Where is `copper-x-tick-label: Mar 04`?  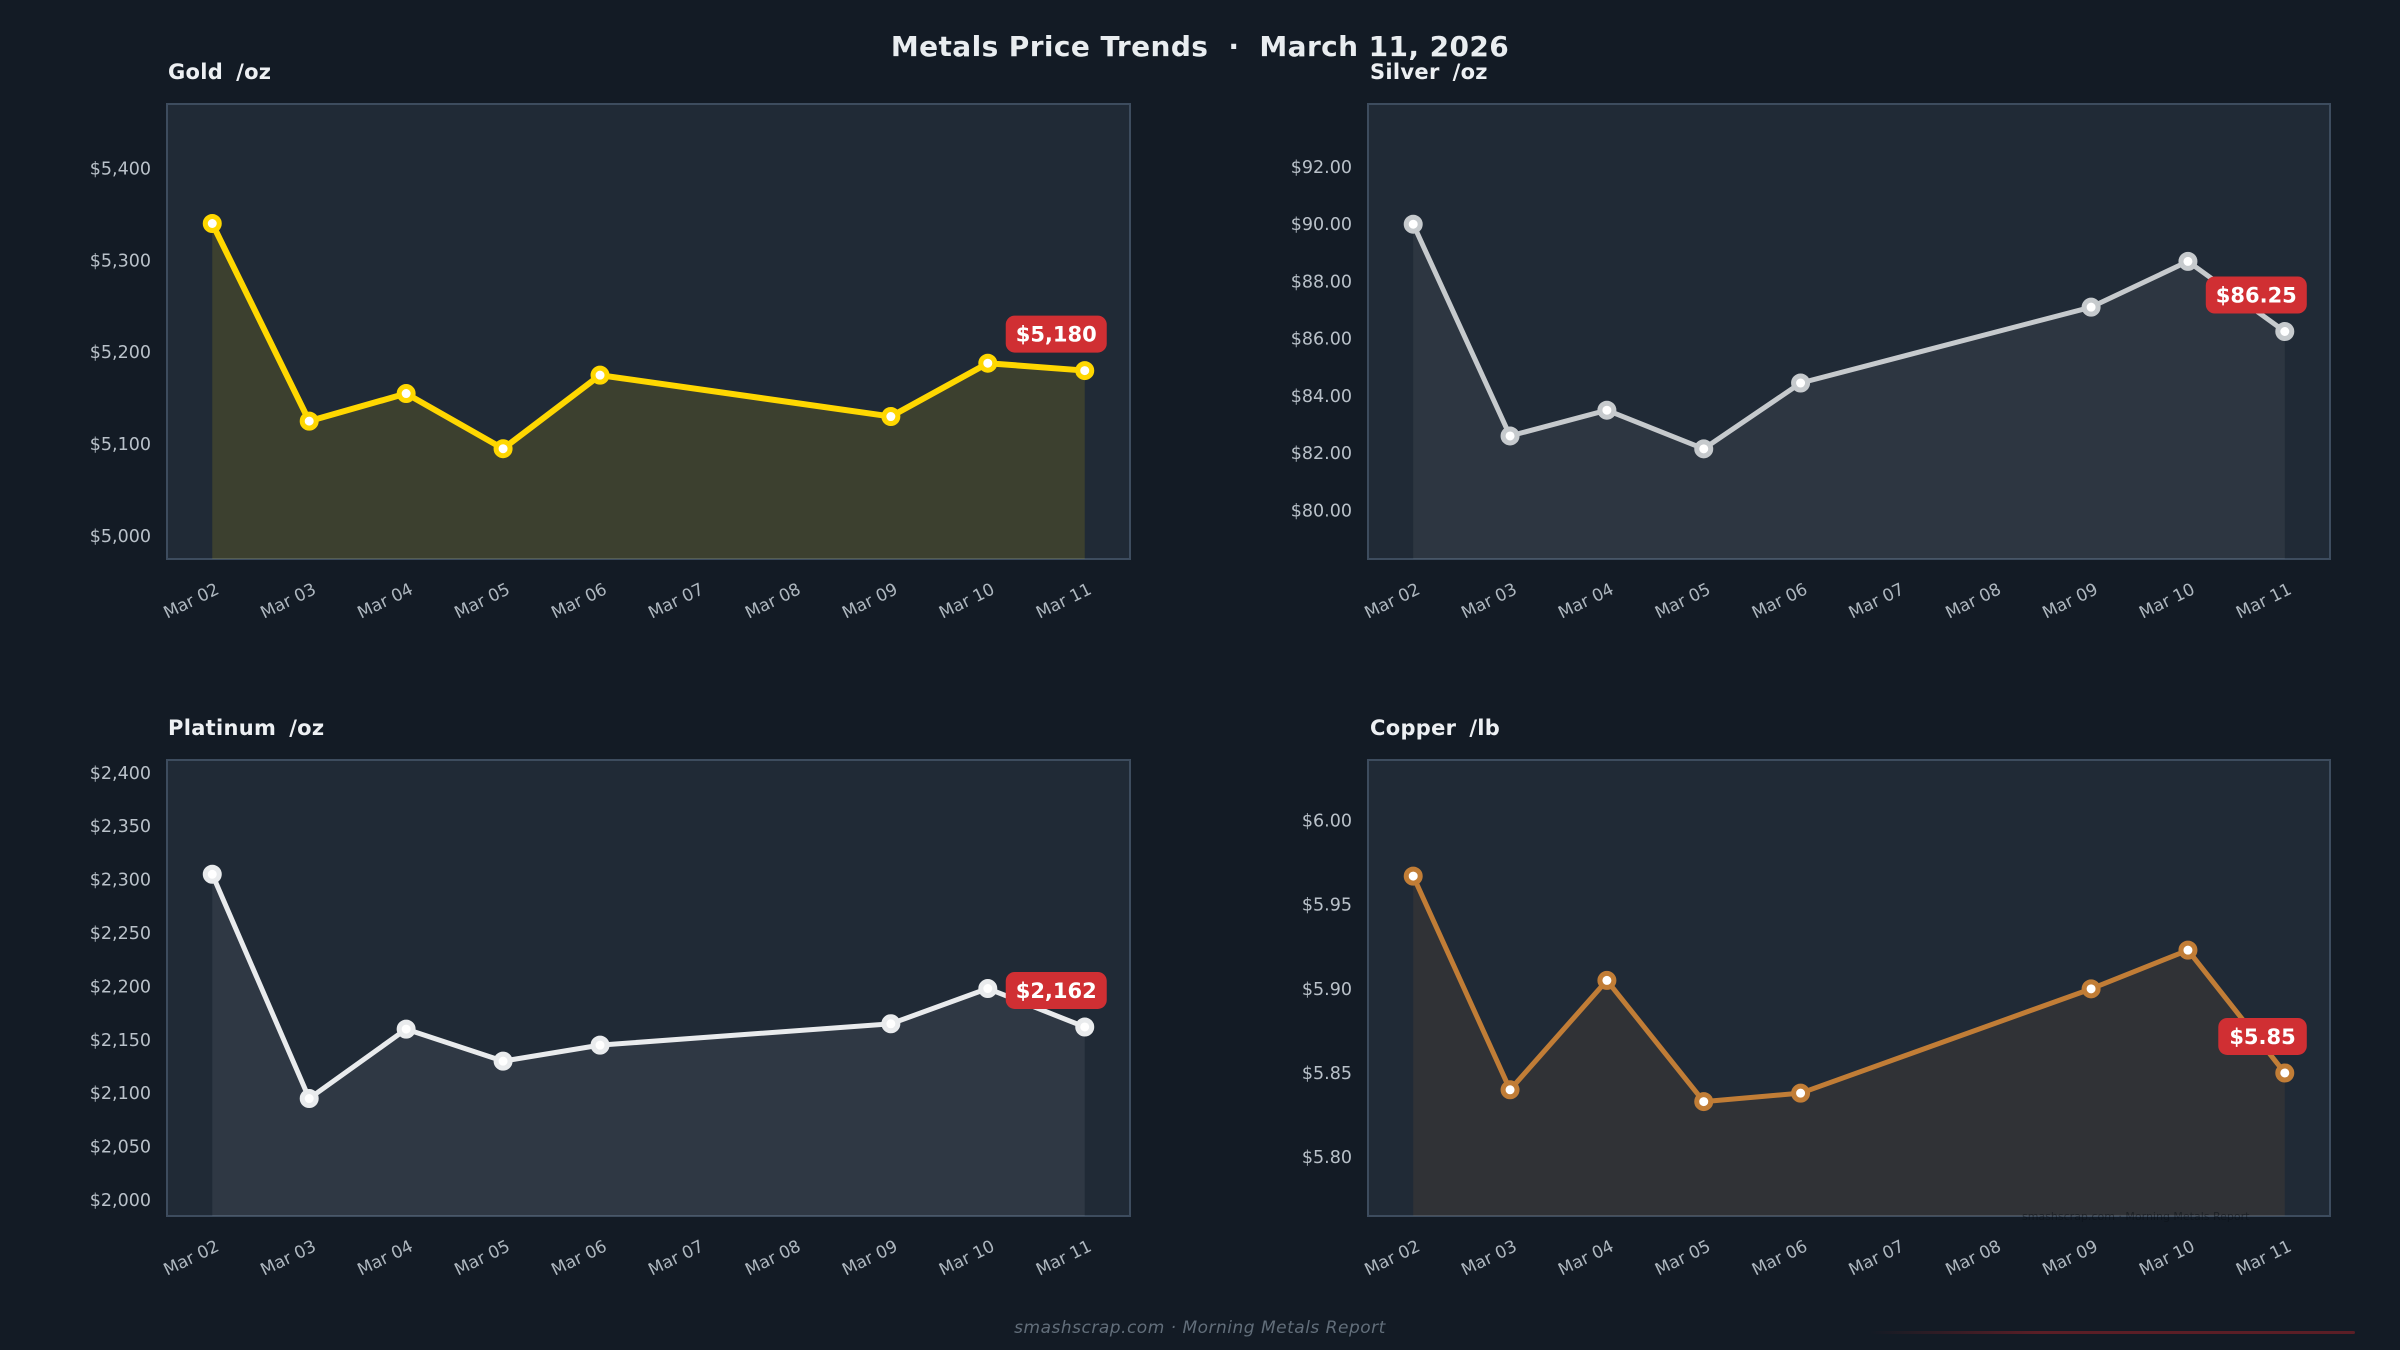 copper-x-tick-label: Mar 04 is located at coordinates (1586, 1259).